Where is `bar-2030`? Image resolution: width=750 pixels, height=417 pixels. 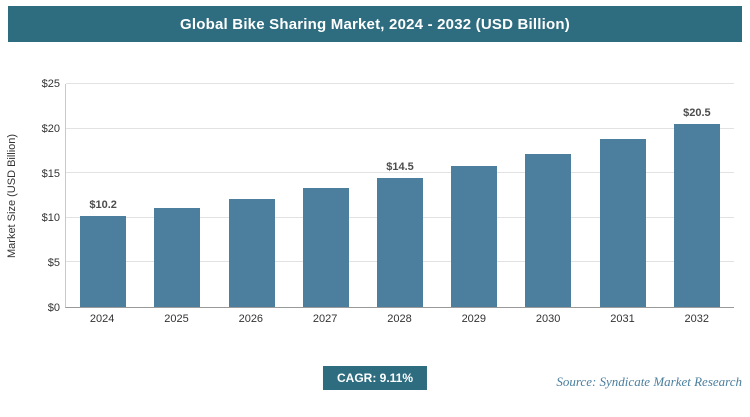 bar-2030 is located at coordinates (548, 230).